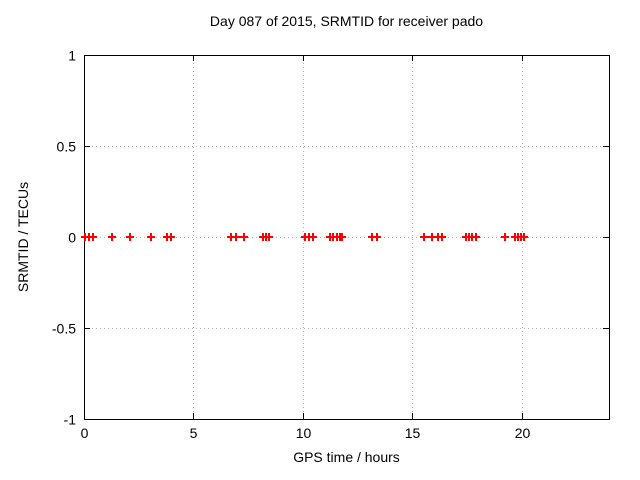 The width and height of the screenshot is (640, 480). I want to click on svg-text: -0.5, so click(64, 329).